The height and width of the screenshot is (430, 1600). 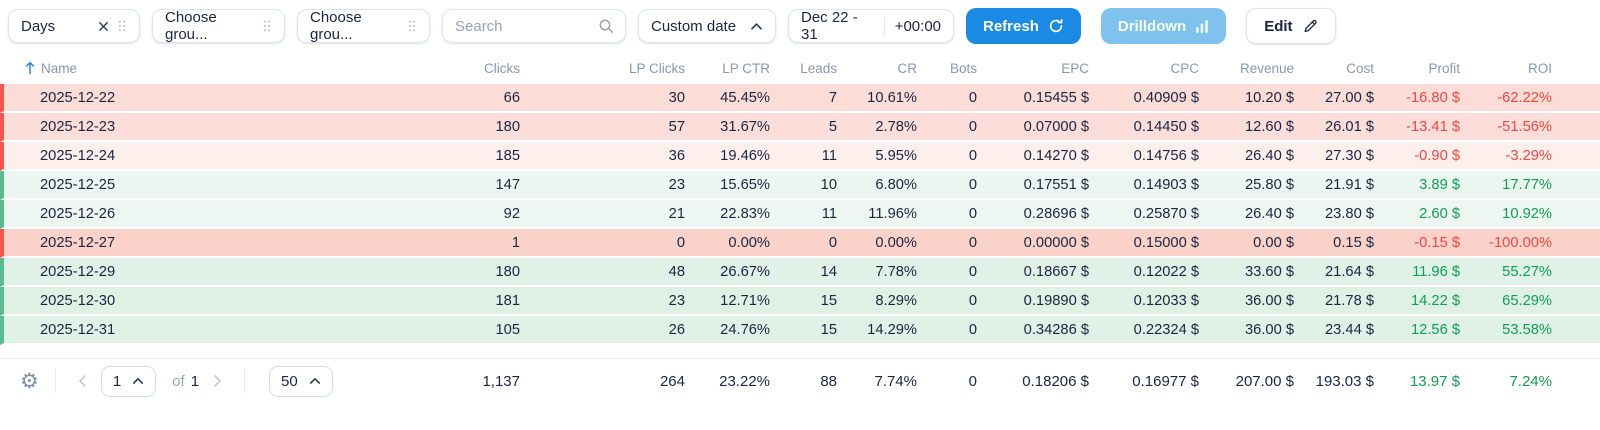 What do you see at coordinates (1417, 185) in the screenshot?
I see `profit-cell: 3.89 $` at bounding box center [1417, 185].